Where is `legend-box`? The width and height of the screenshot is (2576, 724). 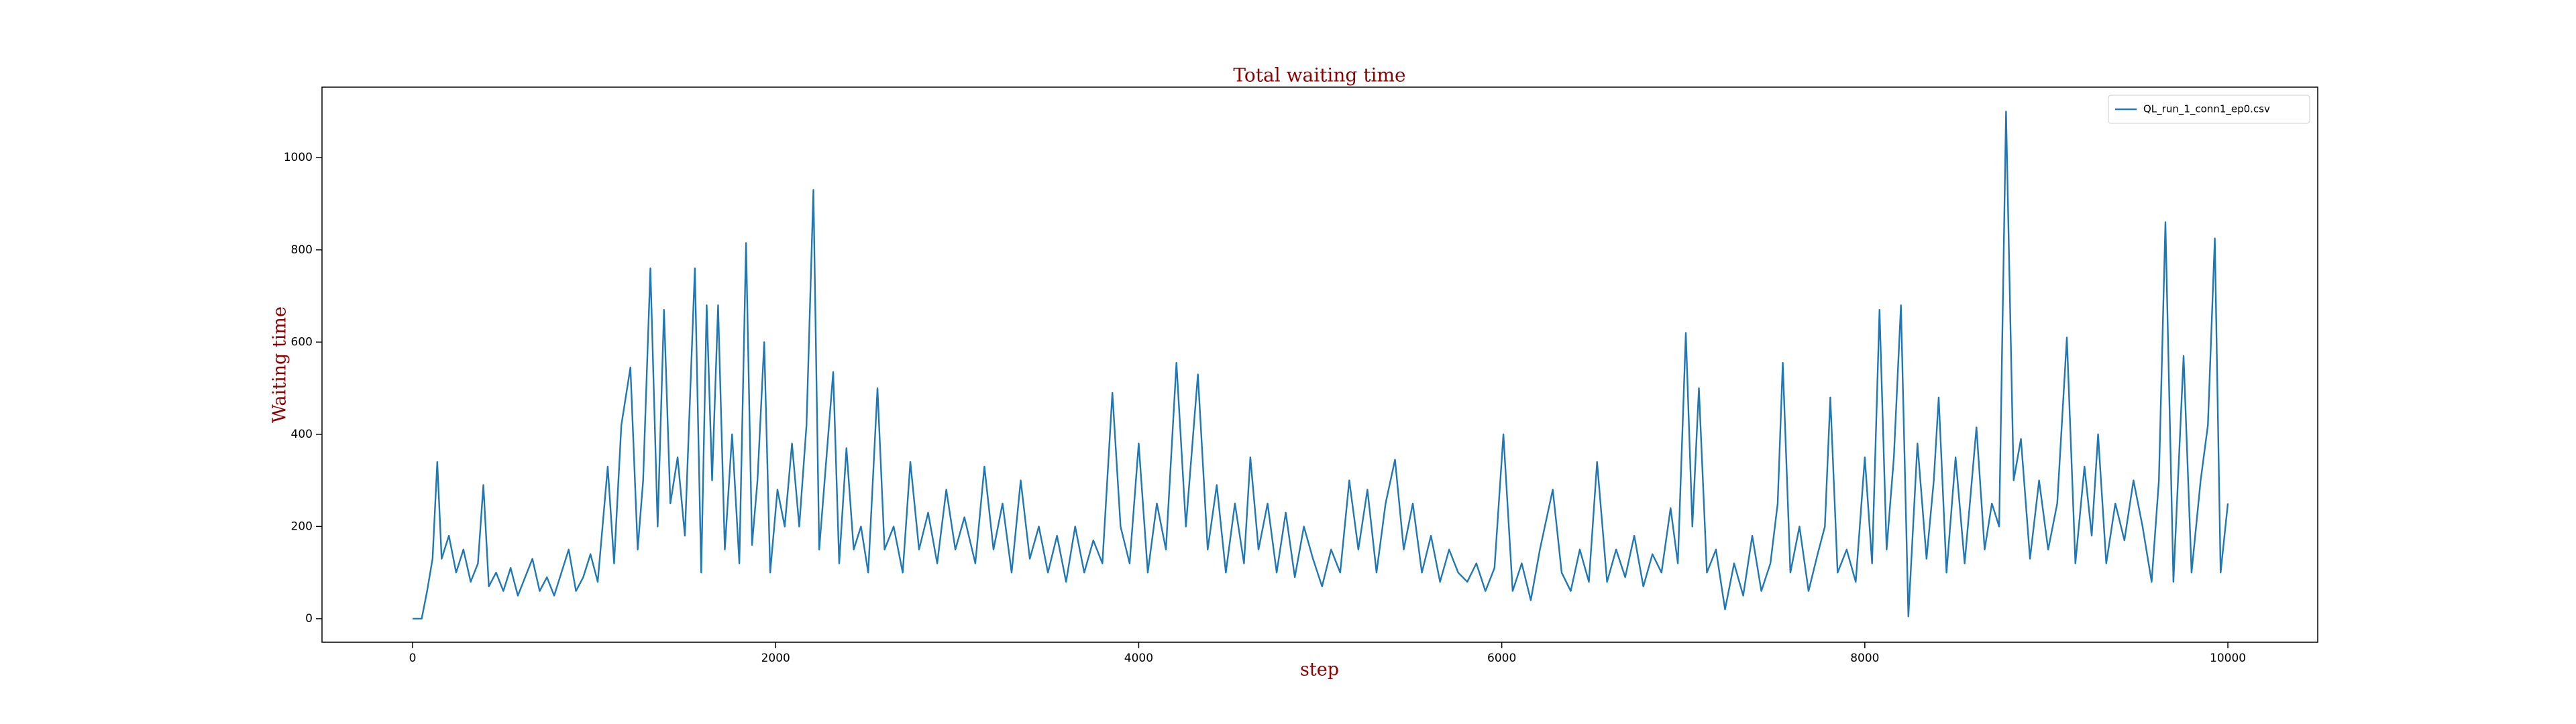 legend-box is located at coordinates (2209, 109).